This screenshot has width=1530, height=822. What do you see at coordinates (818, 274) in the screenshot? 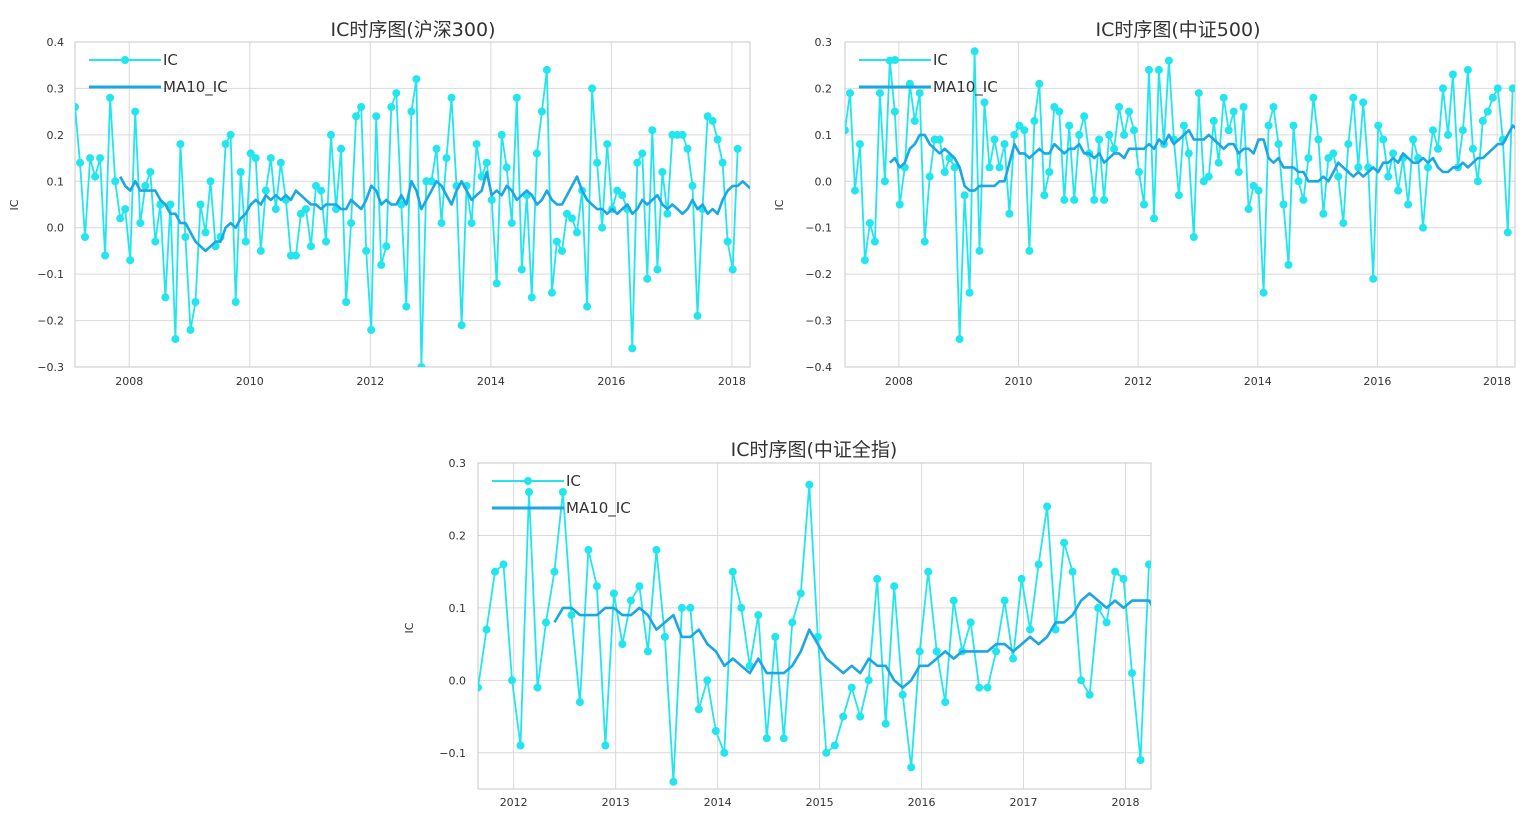
I see `y-tick-label: −0.2` at bounding box center [818, 274].